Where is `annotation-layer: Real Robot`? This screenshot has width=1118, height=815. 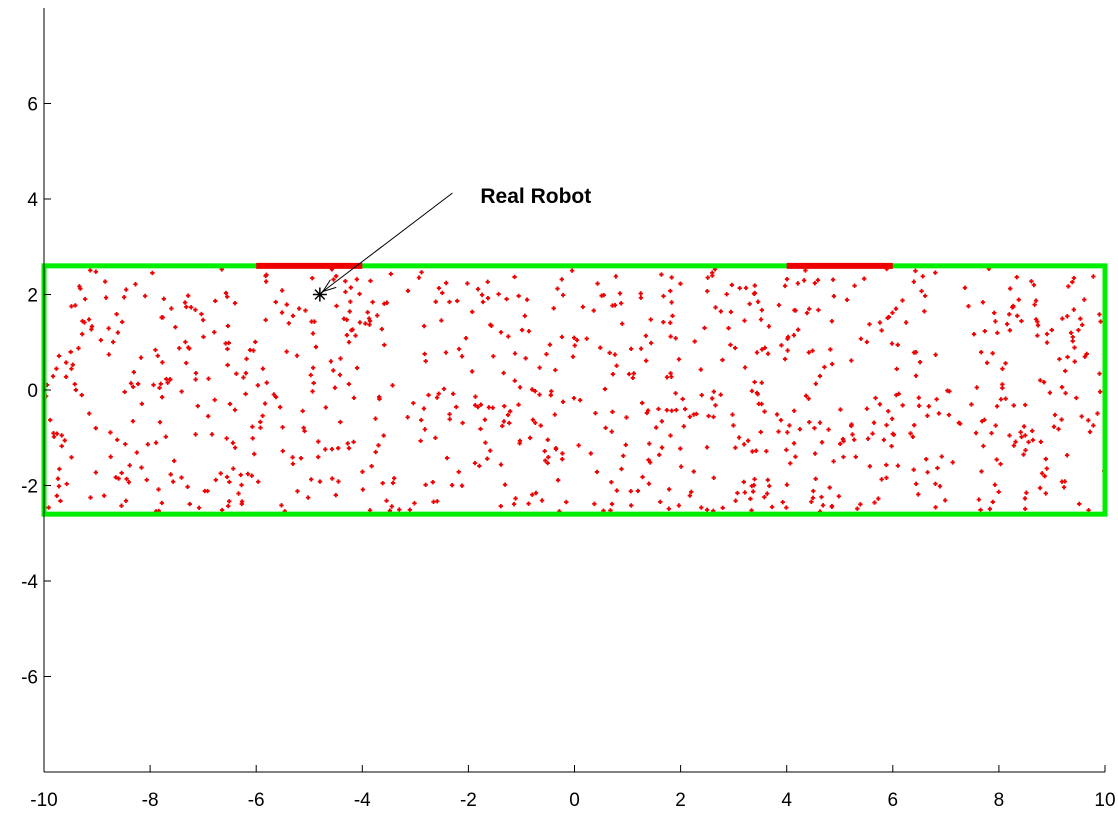
annotation-layer: Real Robot is located at coordinates (451, 243).